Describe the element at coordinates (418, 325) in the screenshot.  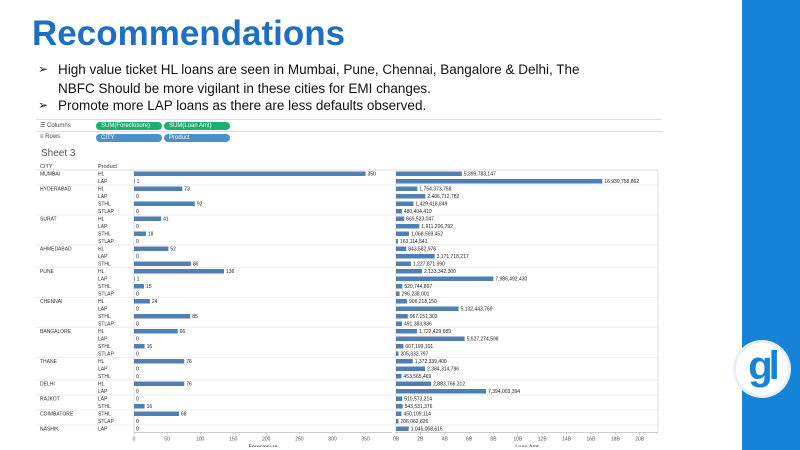
I see `loan-value: 491,383,936` at that location.